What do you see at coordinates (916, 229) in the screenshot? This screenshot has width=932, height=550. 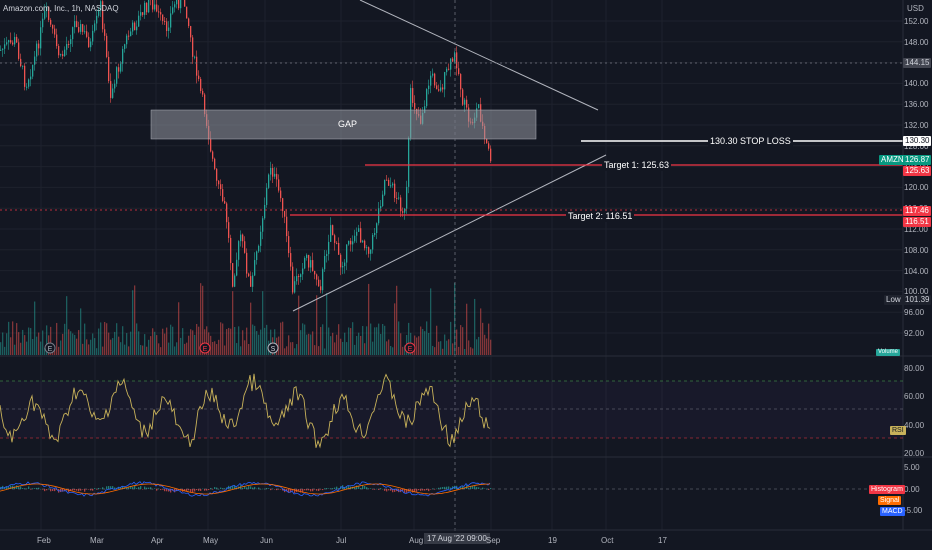 I see `price-axis-label: 112.00` at bounding box center [916, 229].